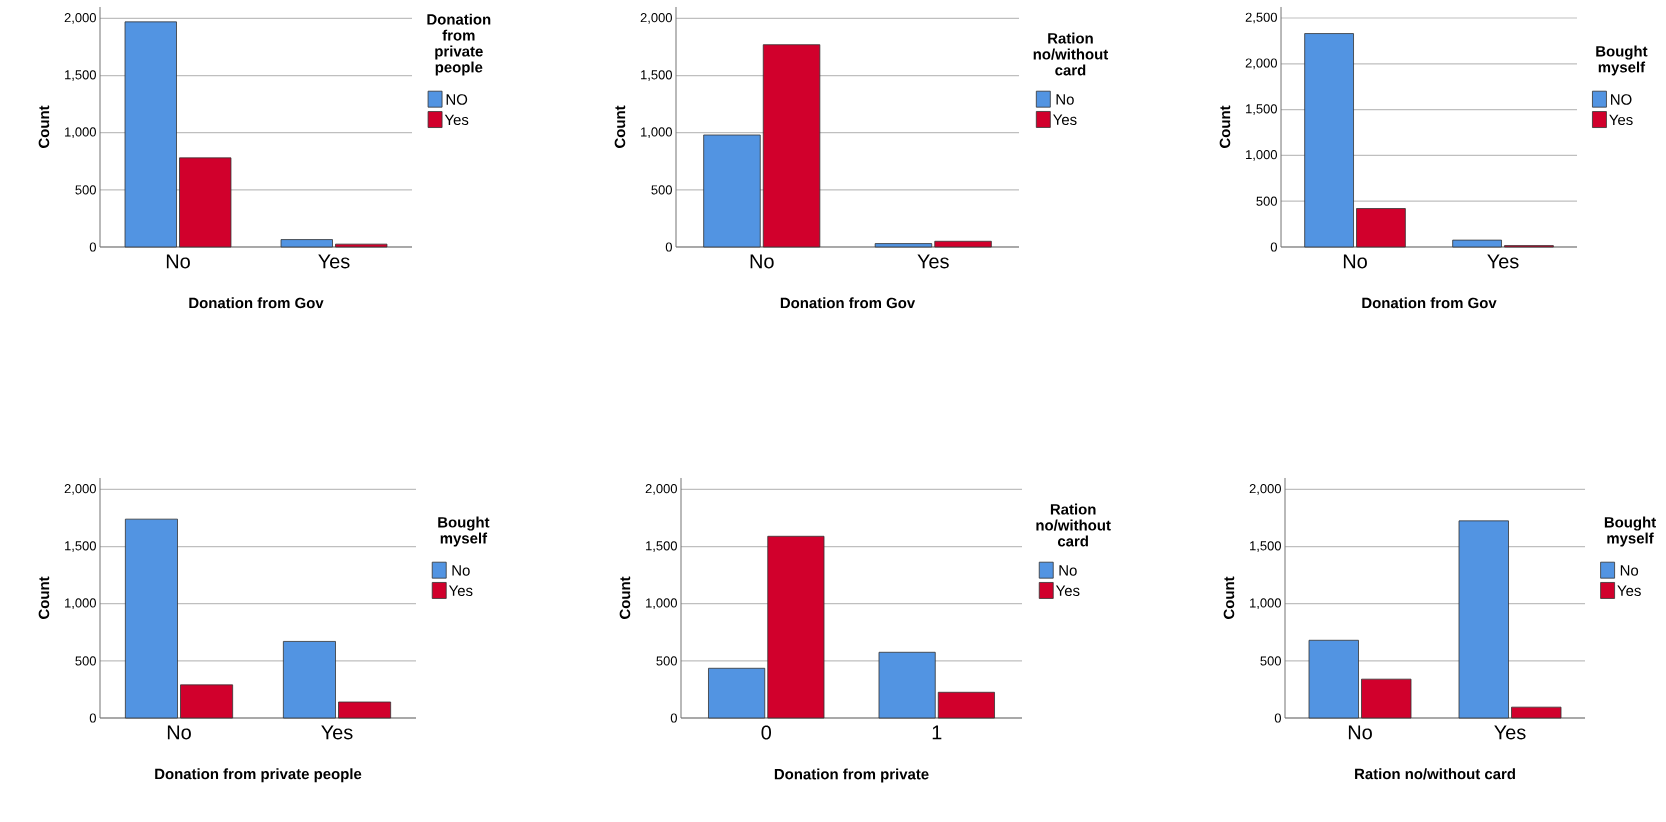 This screenshot has width=1666, height=822. I want to click on x-axis-title: Donation from private, so click(851, 775).